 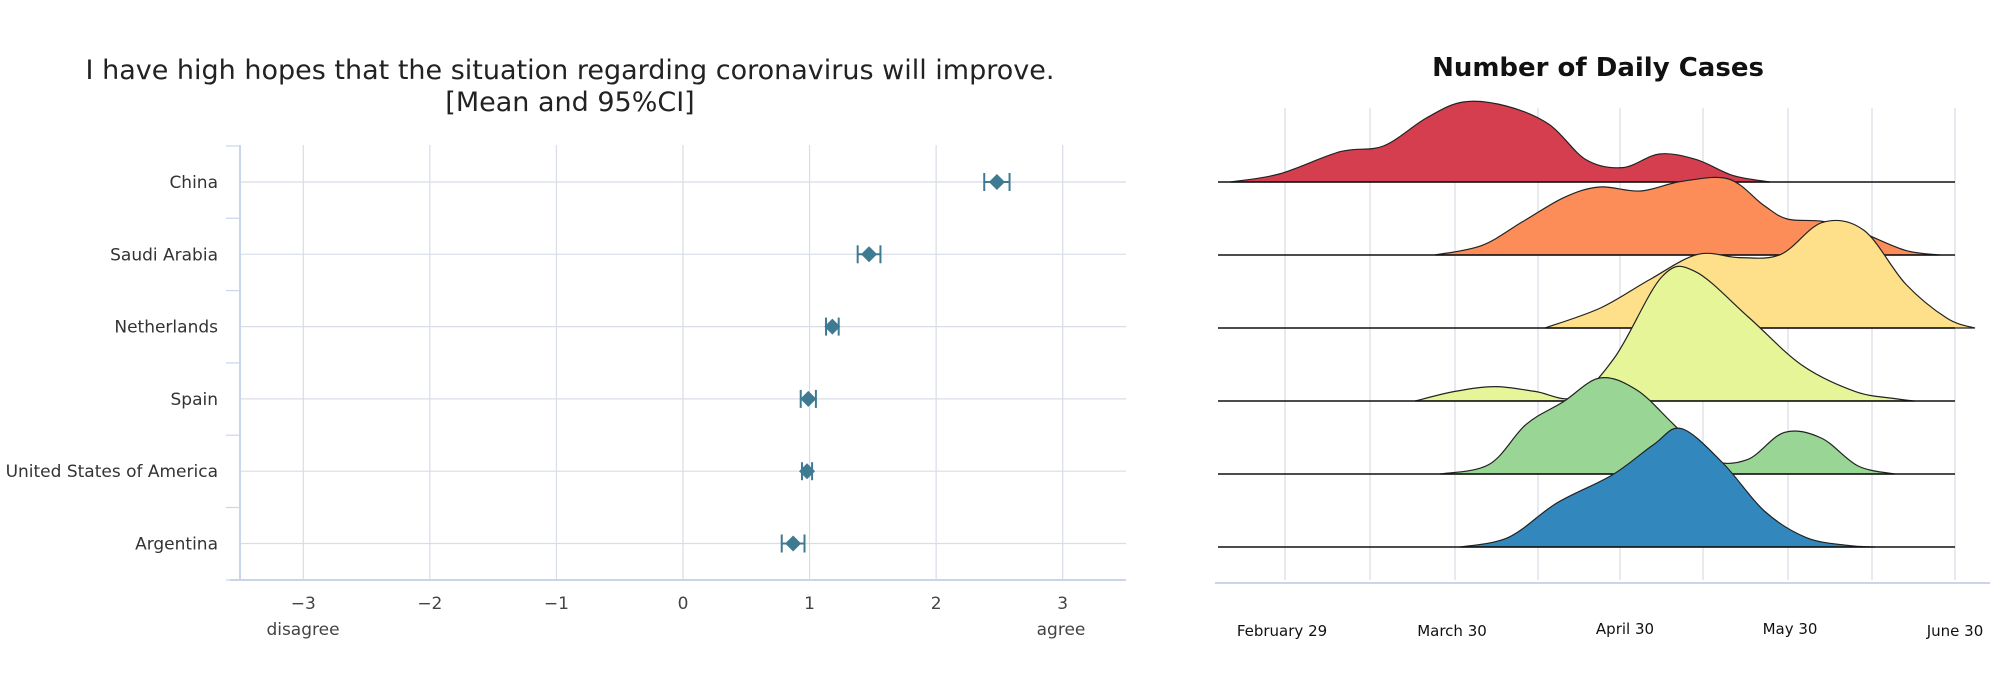 I want to click on date-tick-label: March 30, so click(x=1452, y=631).